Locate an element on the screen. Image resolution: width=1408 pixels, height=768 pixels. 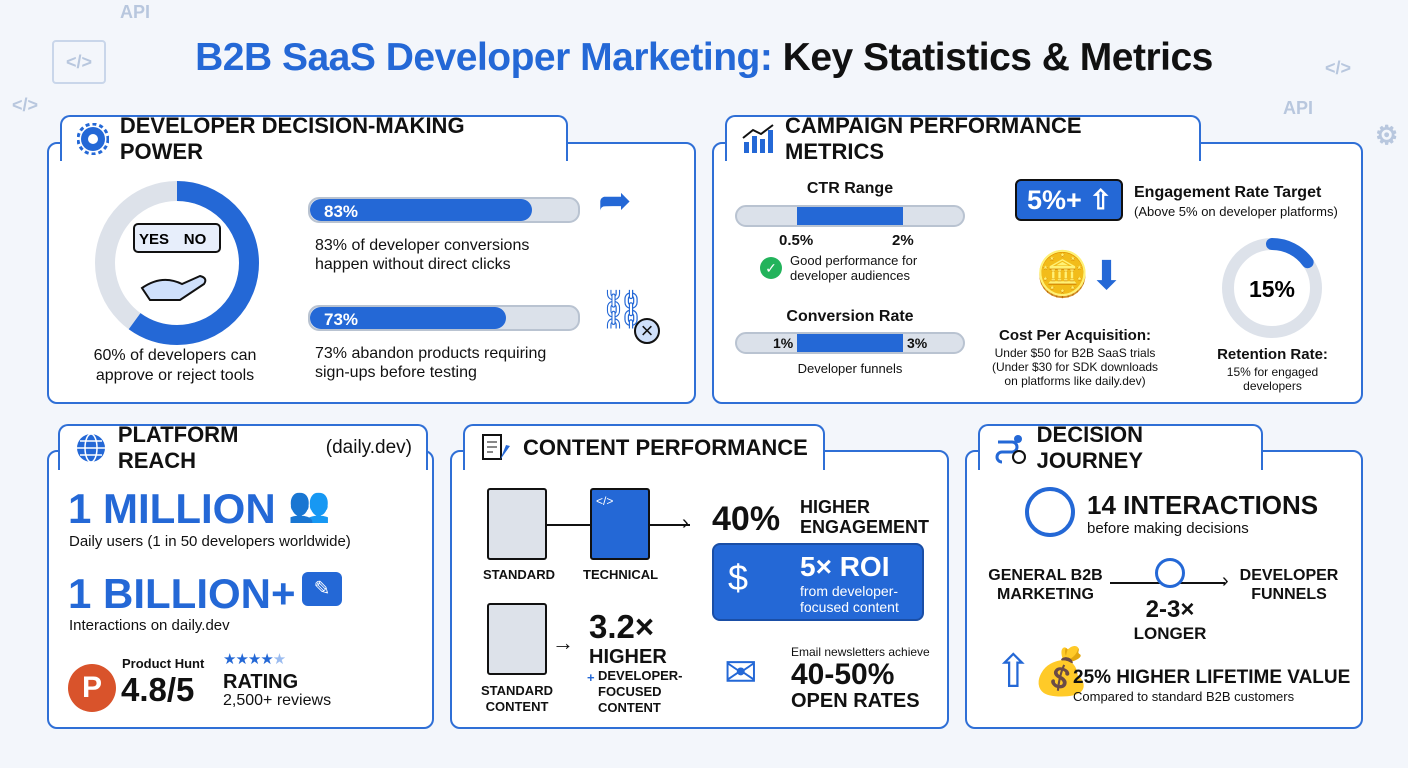
checkmark-icon: ✓ is located at coordinates (771, 268).